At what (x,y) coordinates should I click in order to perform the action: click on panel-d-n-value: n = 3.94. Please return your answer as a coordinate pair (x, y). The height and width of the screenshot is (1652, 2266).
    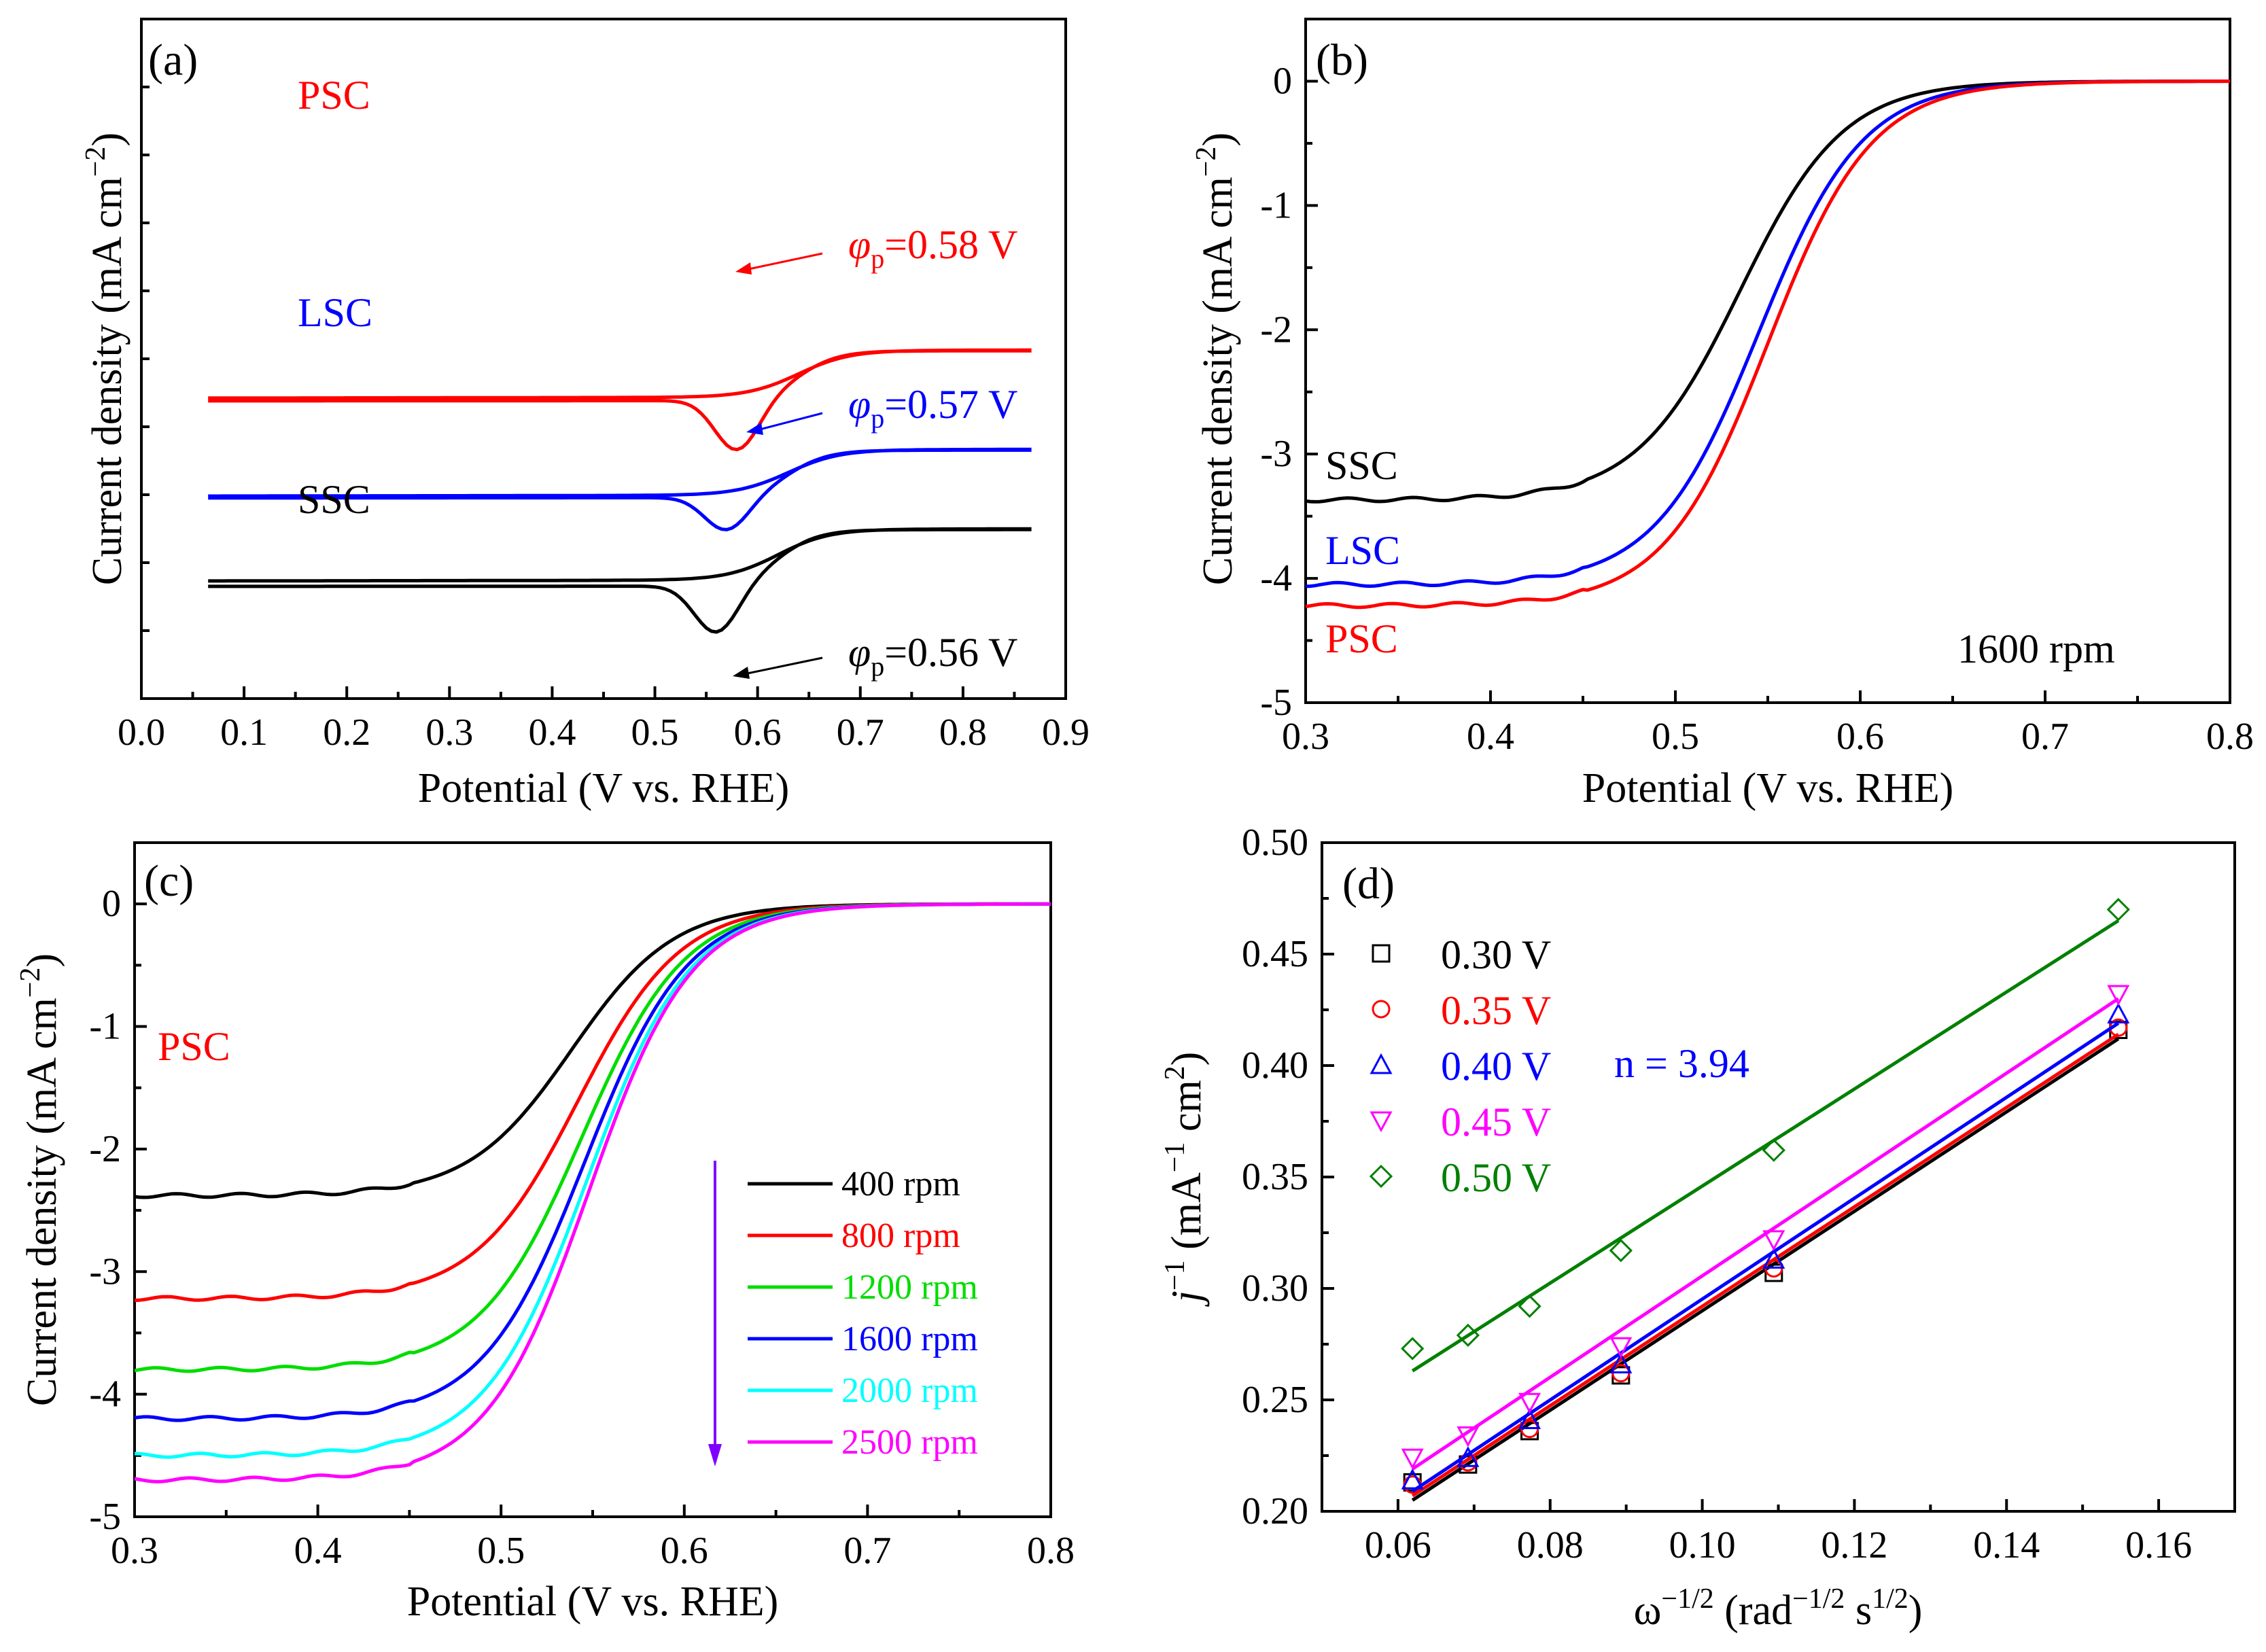
    Looking at the image, I should click on (1681, 1063).